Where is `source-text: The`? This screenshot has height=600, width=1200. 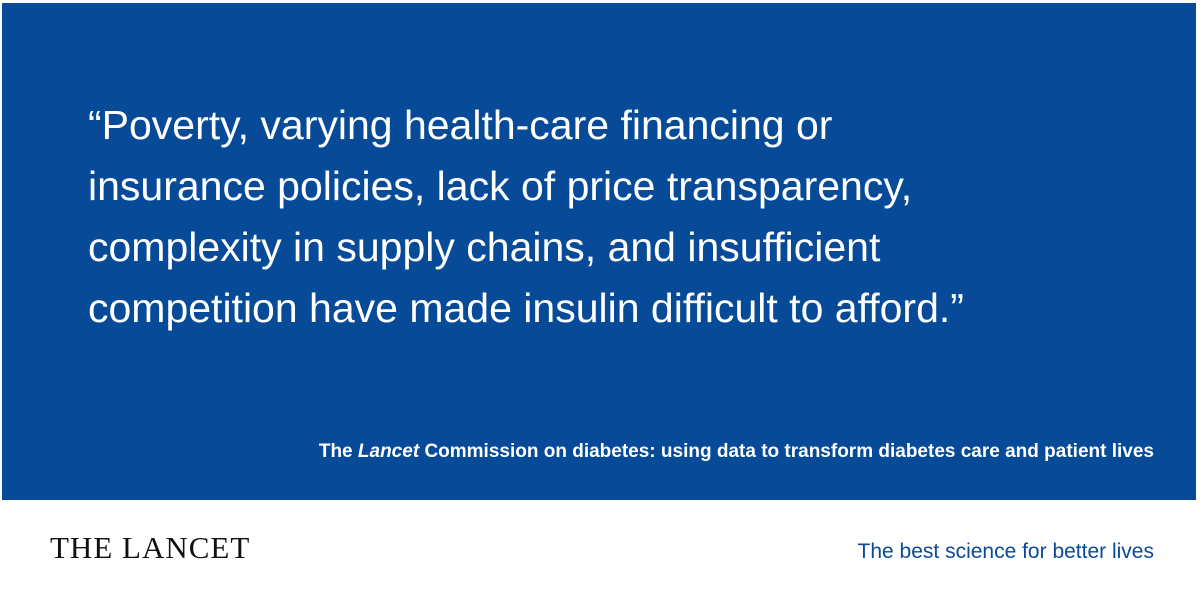
source-text: The is located at coordinates (335, 451).